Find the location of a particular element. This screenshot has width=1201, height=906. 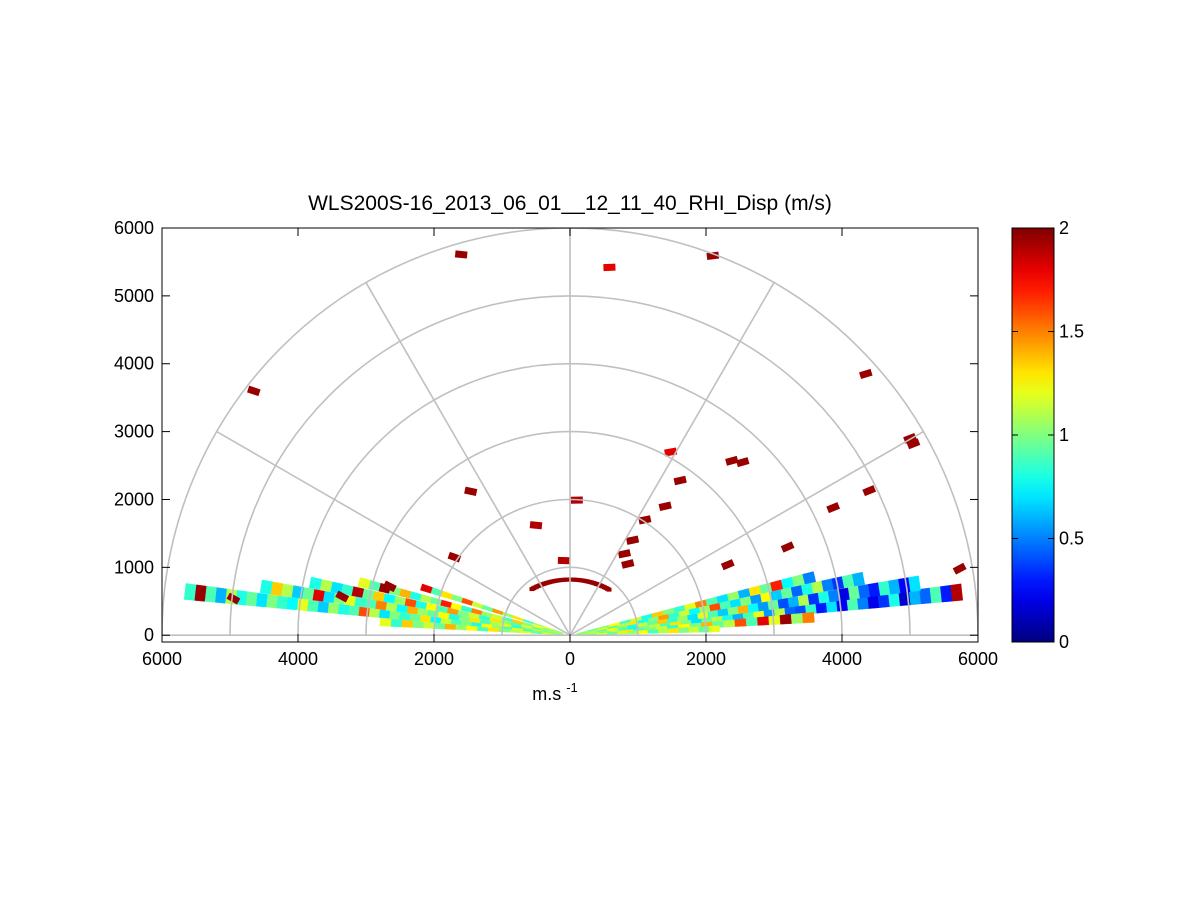

colorbar: 0 0.5 1 1.5 2 is located at coordinates (1047, 435).